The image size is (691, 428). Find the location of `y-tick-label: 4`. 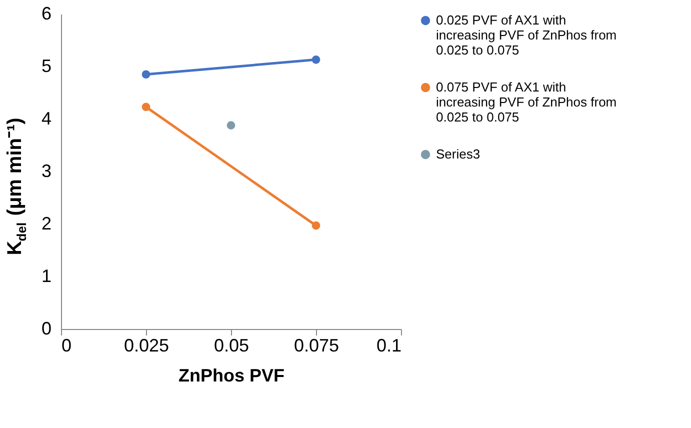

y-tick-label: 4 is located at coordinates (46, 118).